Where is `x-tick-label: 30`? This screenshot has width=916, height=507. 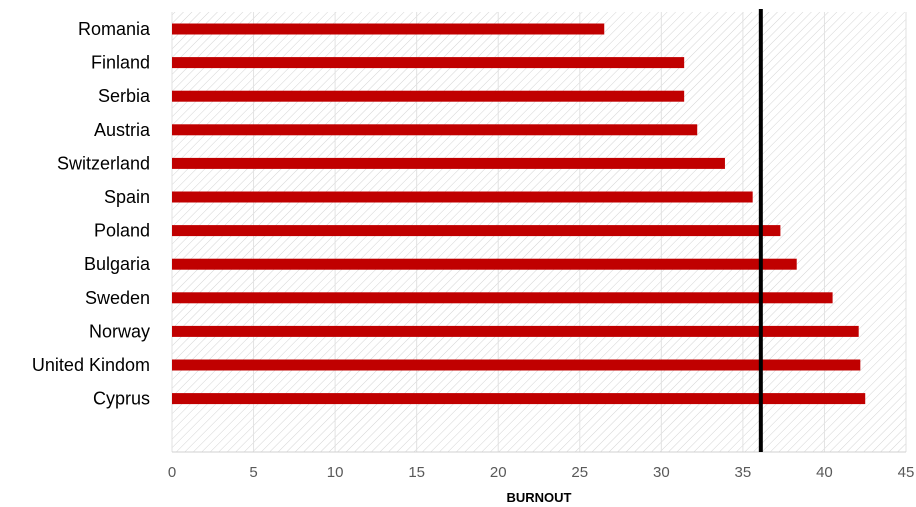
x-tick-label: 30 is located at coordinates (661, 472).